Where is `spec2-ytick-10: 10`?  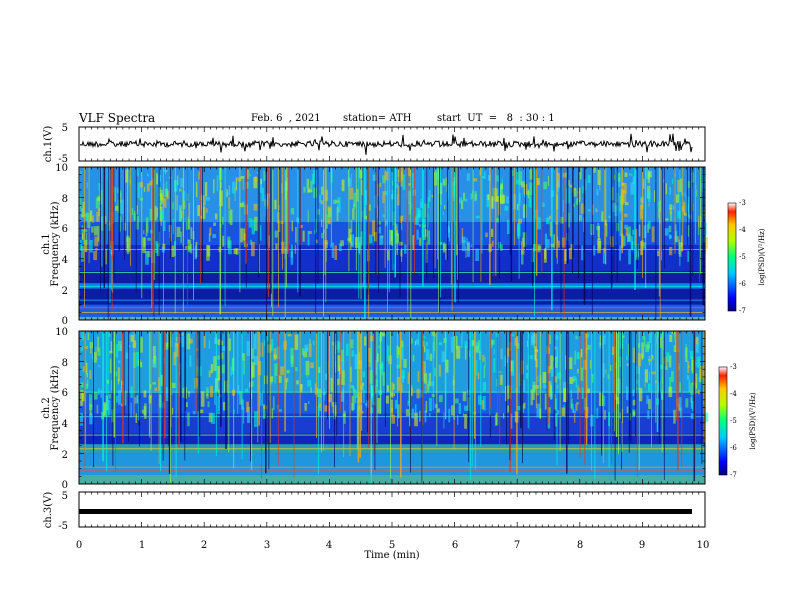
spec2-ytick-10: 10 is located at coordinates (61, 332).